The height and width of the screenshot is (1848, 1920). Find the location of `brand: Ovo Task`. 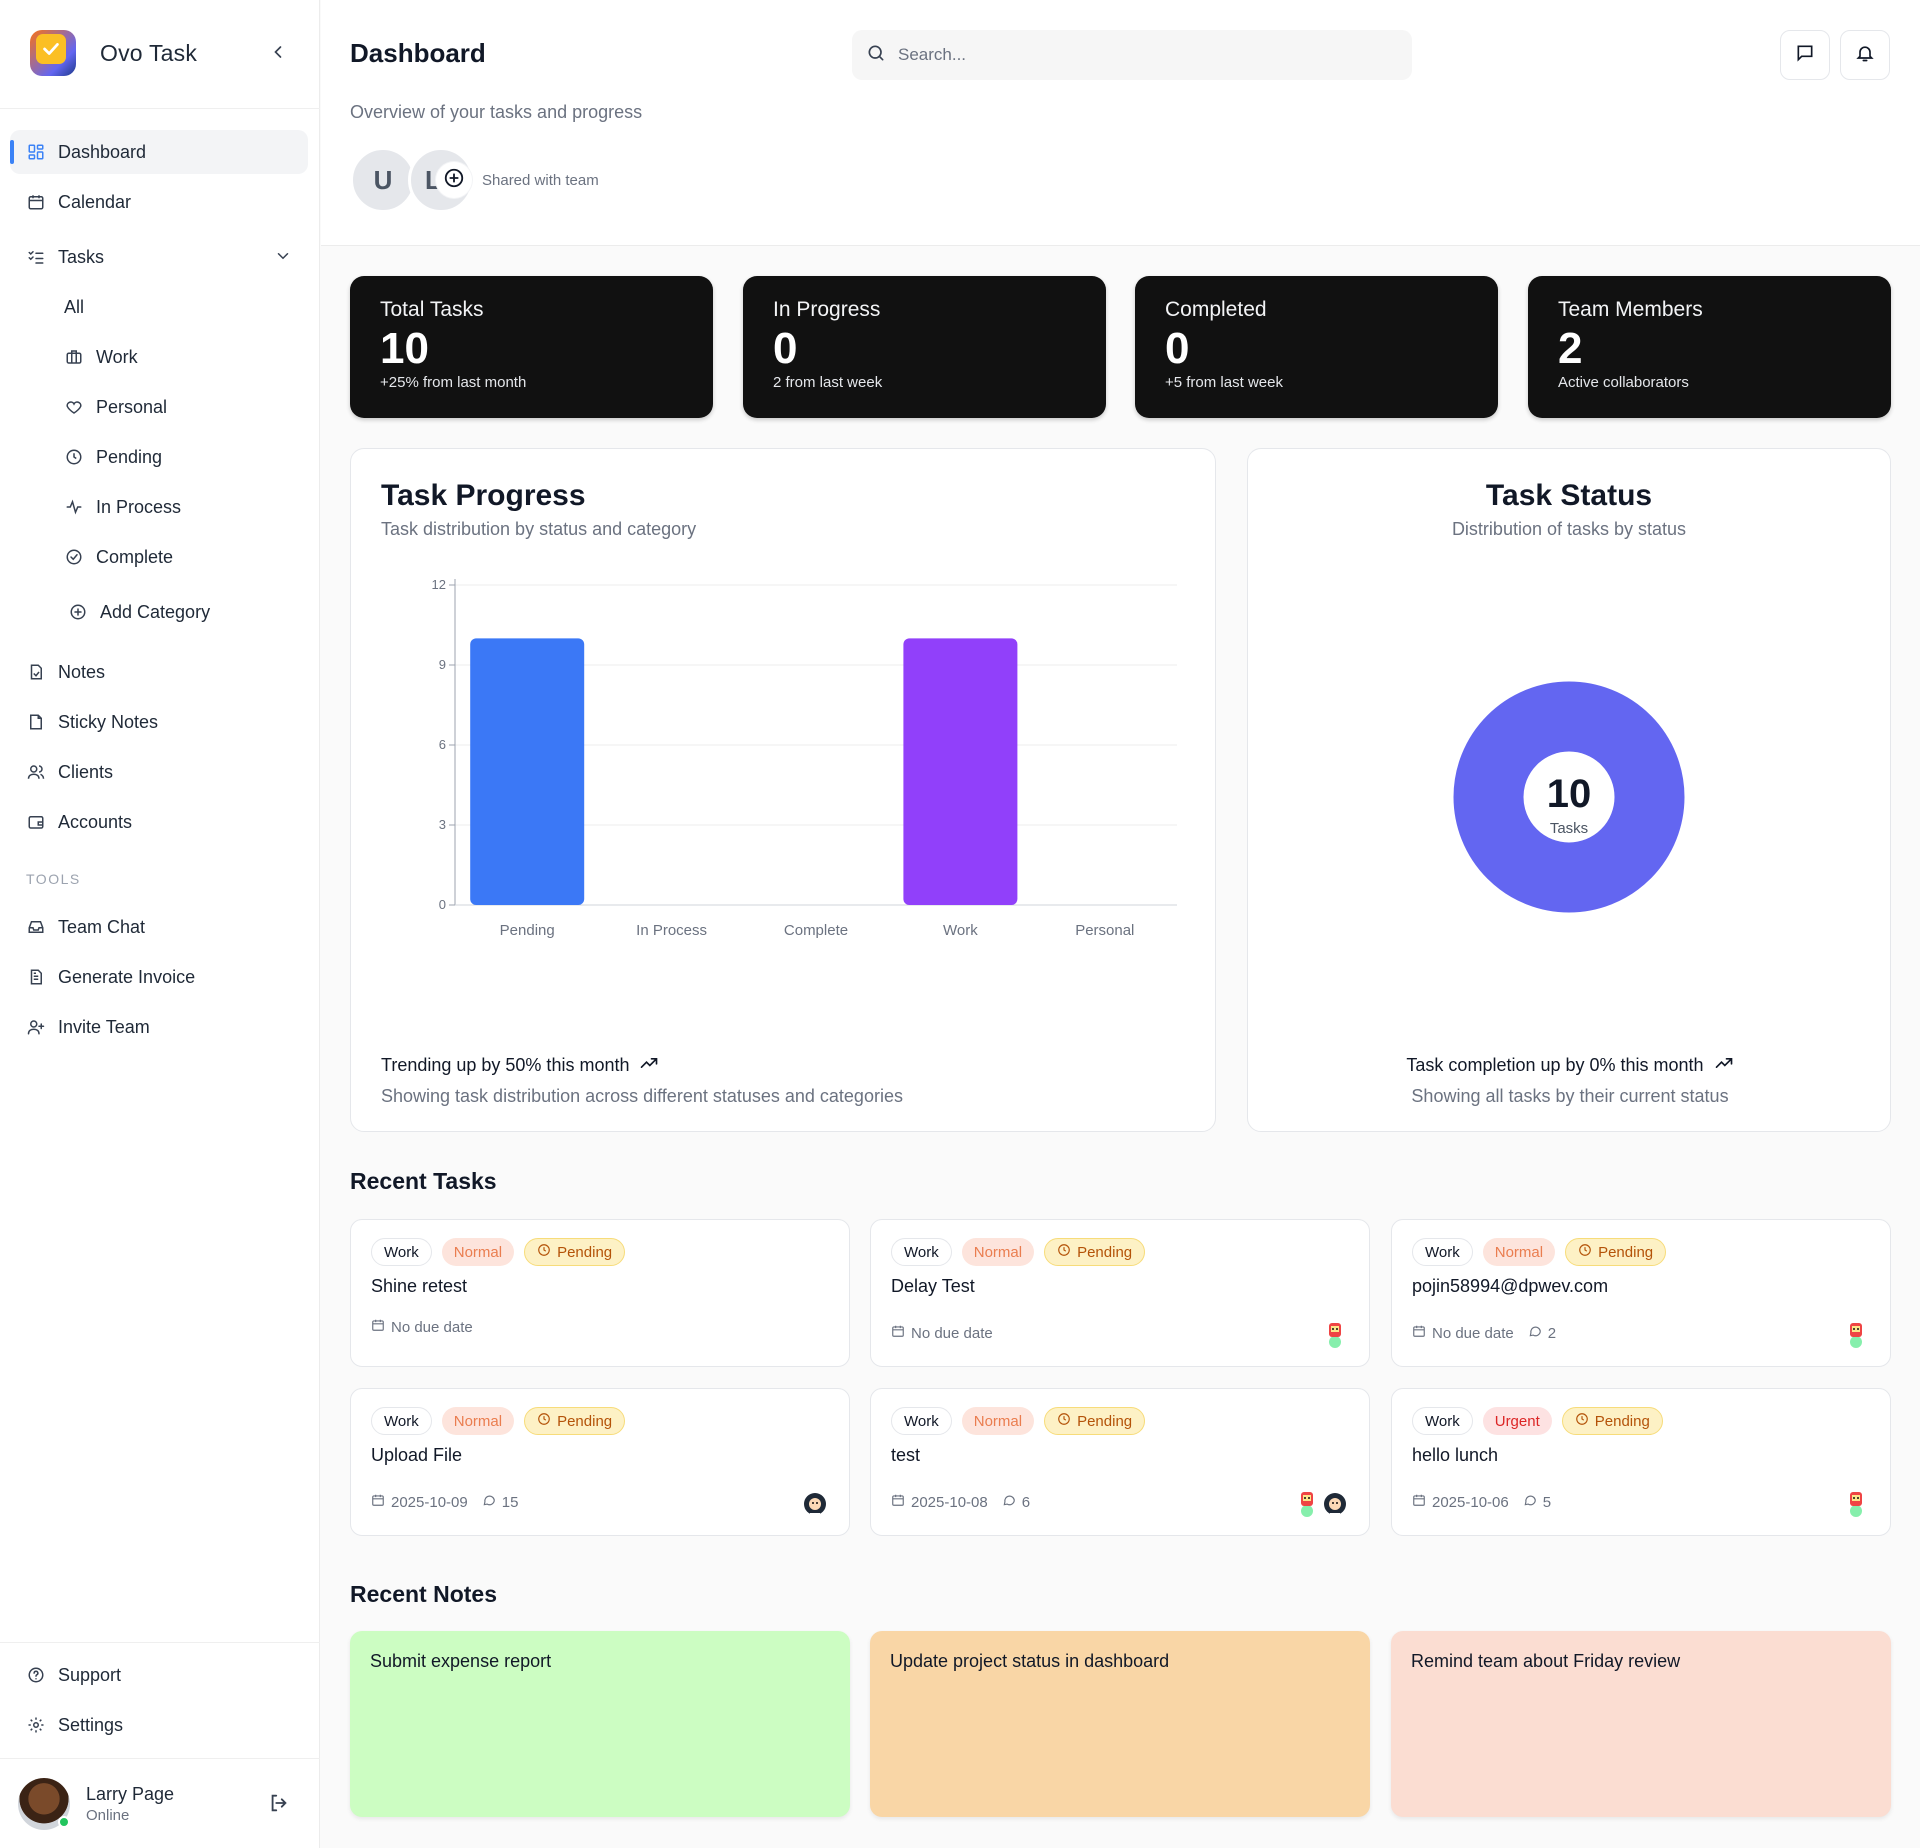

brand: Ovo Task is located at coordinates (113, 53).